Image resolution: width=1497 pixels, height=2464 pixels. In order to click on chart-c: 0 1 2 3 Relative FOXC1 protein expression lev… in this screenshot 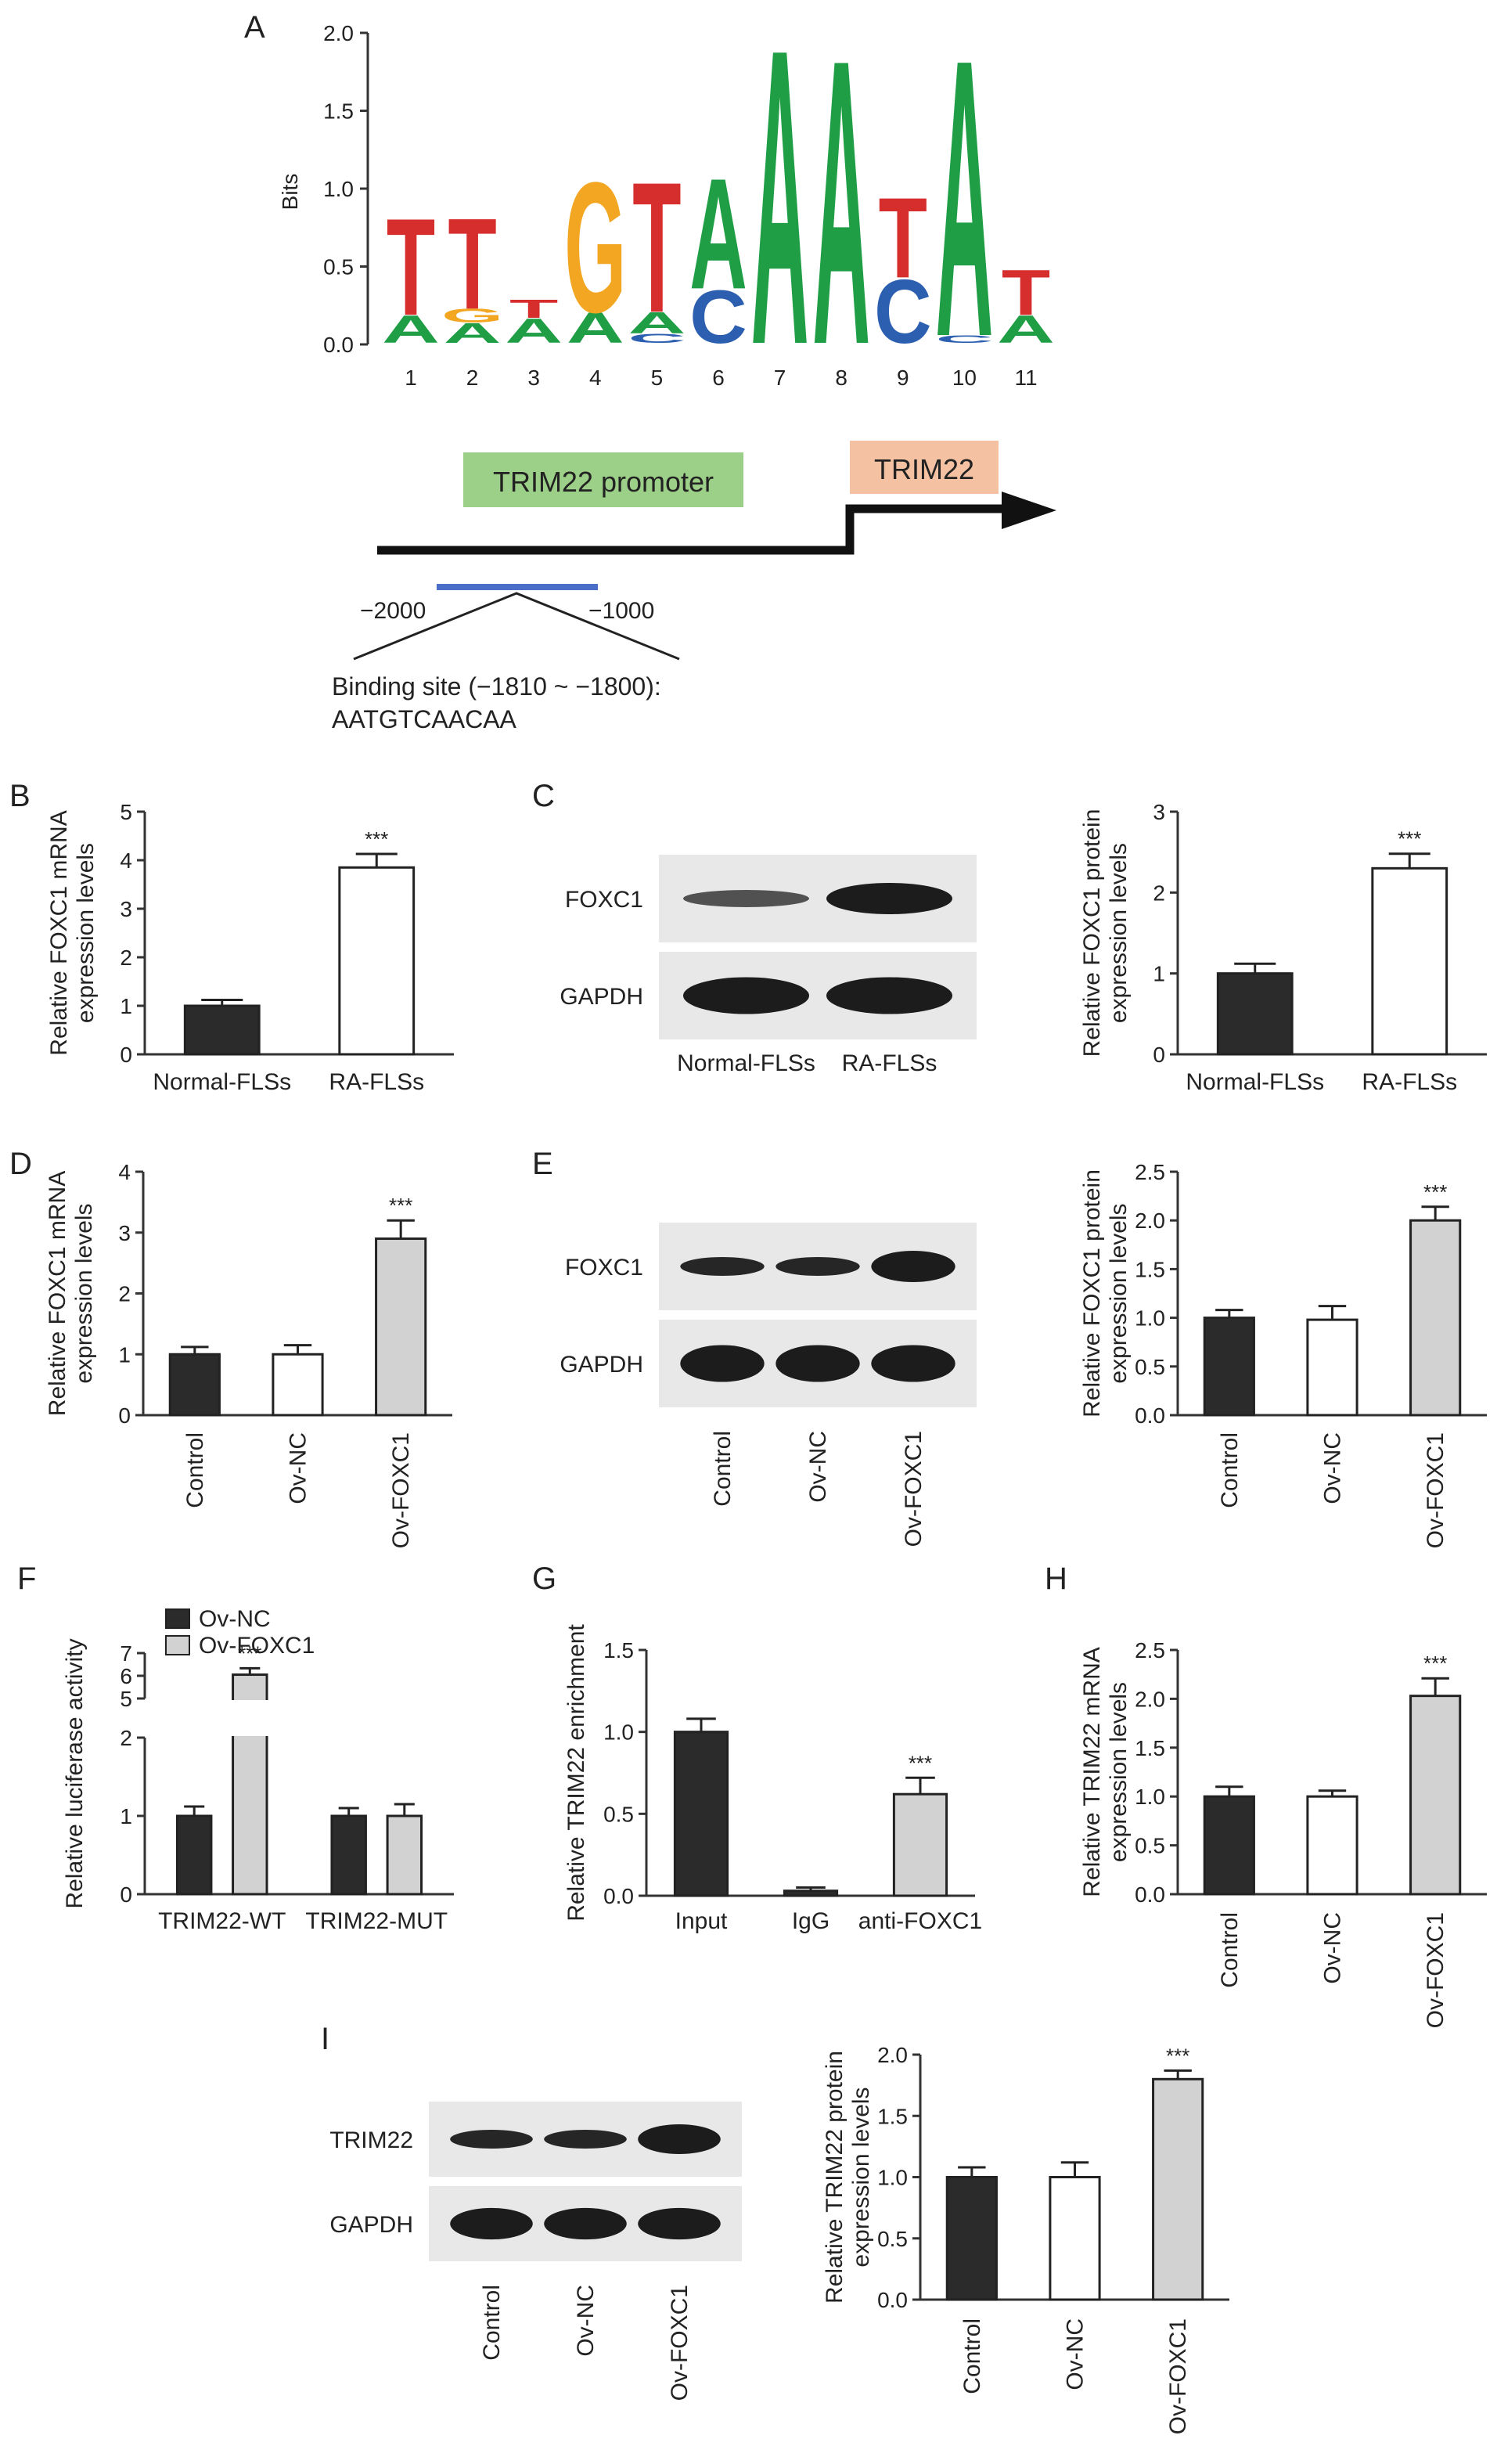, I will do `click(1283, 948)`.